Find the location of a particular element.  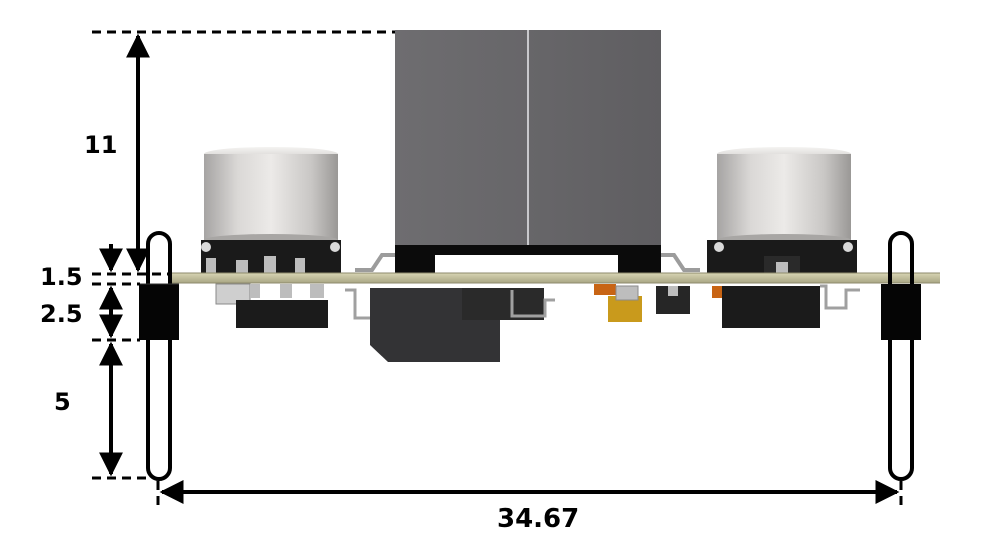

capacitor-right is located at coordinates (782, 210).